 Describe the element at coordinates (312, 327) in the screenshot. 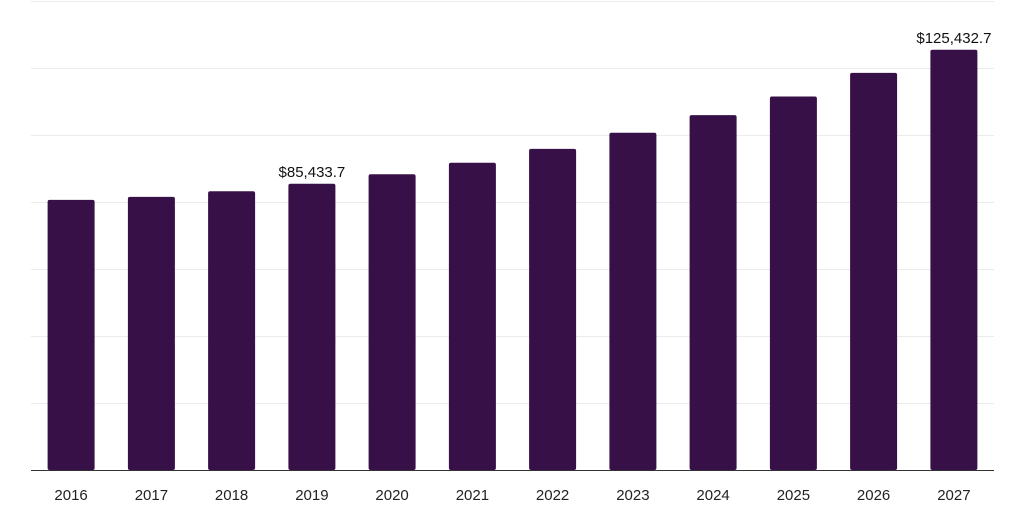

I see `bar-2019` at that location.